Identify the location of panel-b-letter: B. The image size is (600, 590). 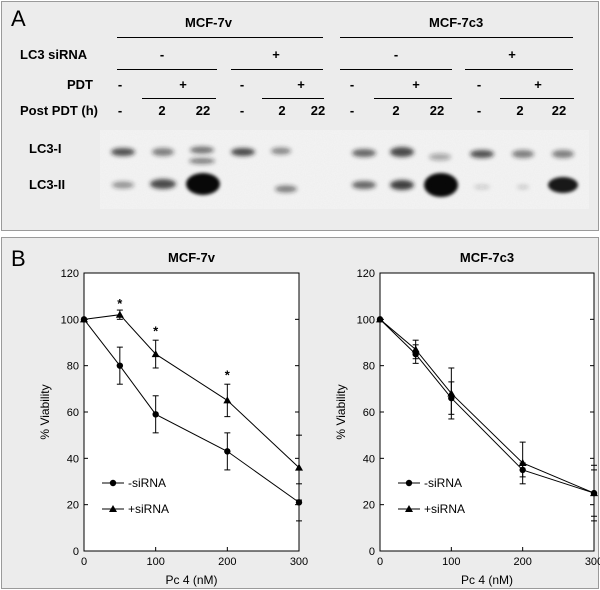
(18, 258).